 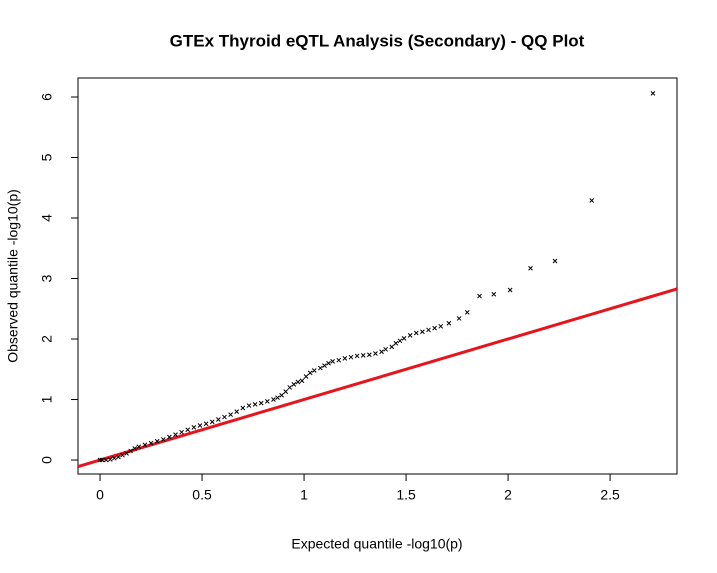 I want to click on x-tick-label: 2.5, so click(x=610, y=495).